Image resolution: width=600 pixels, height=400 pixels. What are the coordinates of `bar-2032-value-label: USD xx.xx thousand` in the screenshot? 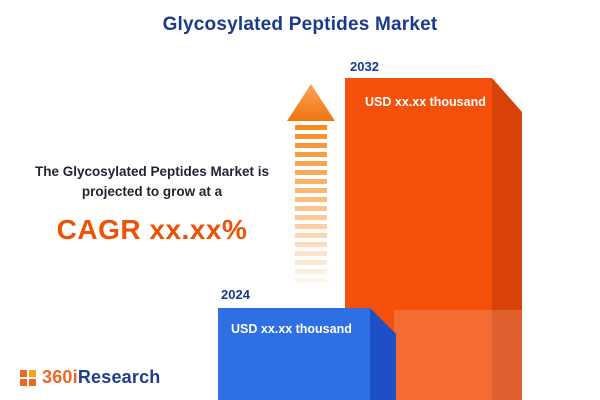 It's located at (425, 102).